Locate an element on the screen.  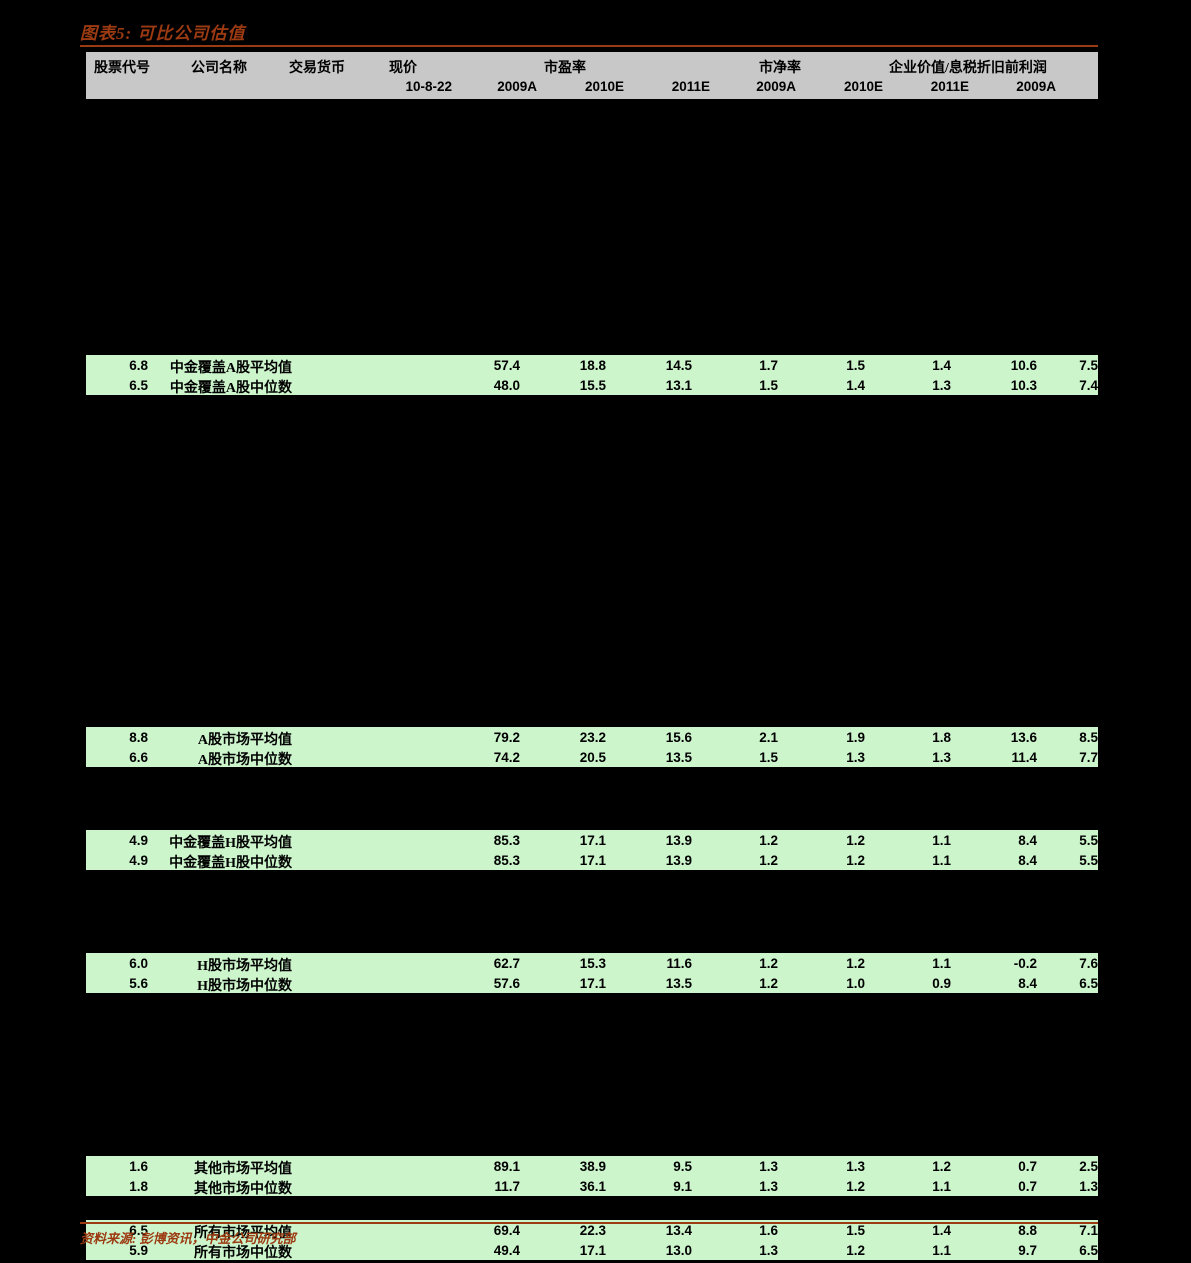
table-cell-value: 11.6 is located at coordinates (661, 963).